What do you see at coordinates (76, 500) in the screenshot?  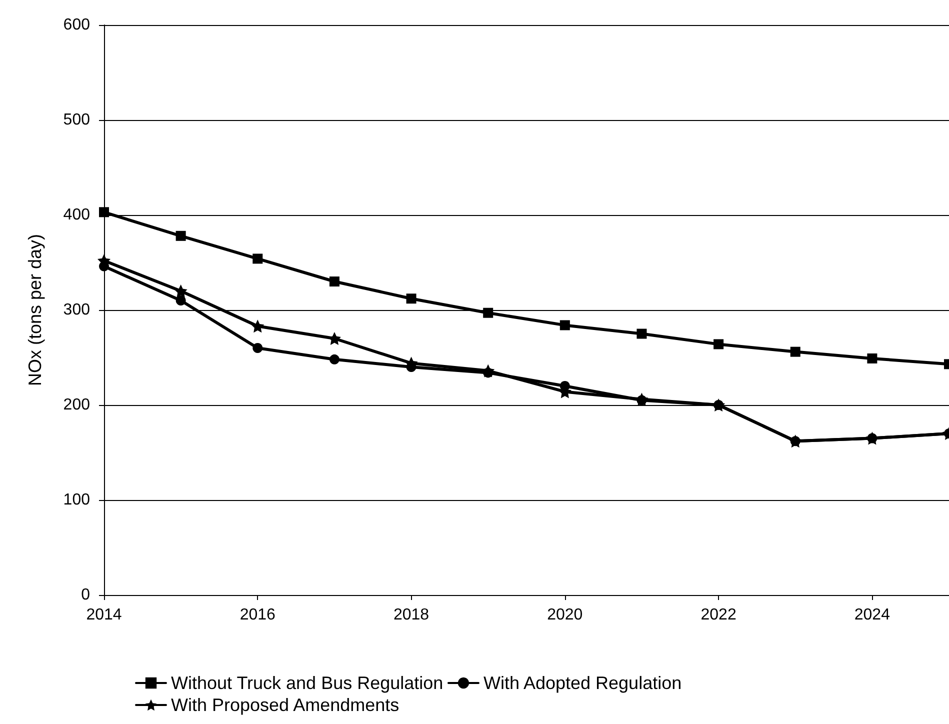 I see `y-tick-label: 100` at bounding box center [76, 500].